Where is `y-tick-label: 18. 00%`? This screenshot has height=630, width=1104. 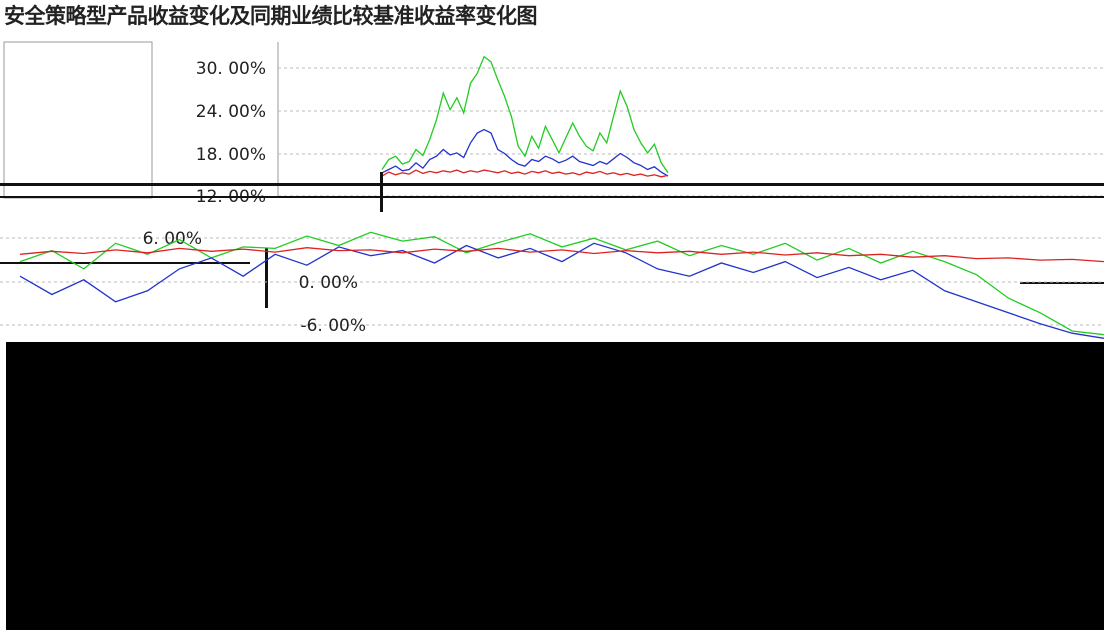
y-tick-label: 18. 00% is located at coordinates (231, 155).